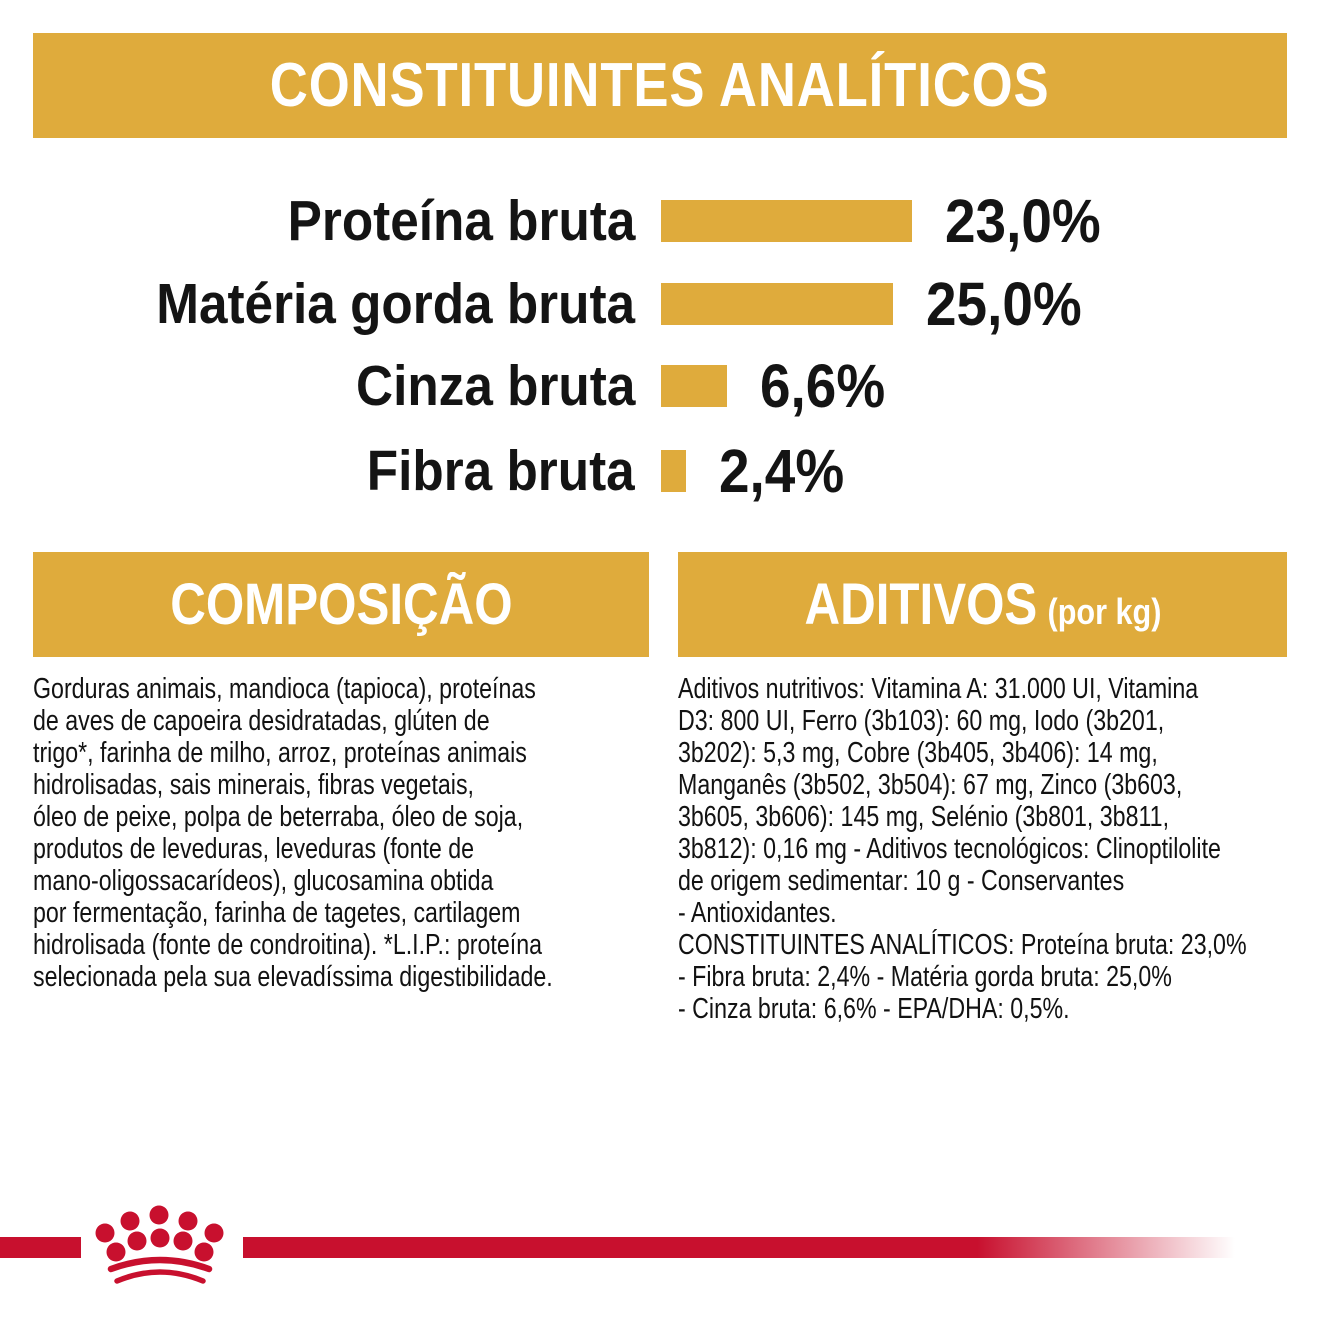 This screenshot has height=1320, width=1320. I want to click on composicao-title: COMPOSIÇÃO, so click(341, 604).